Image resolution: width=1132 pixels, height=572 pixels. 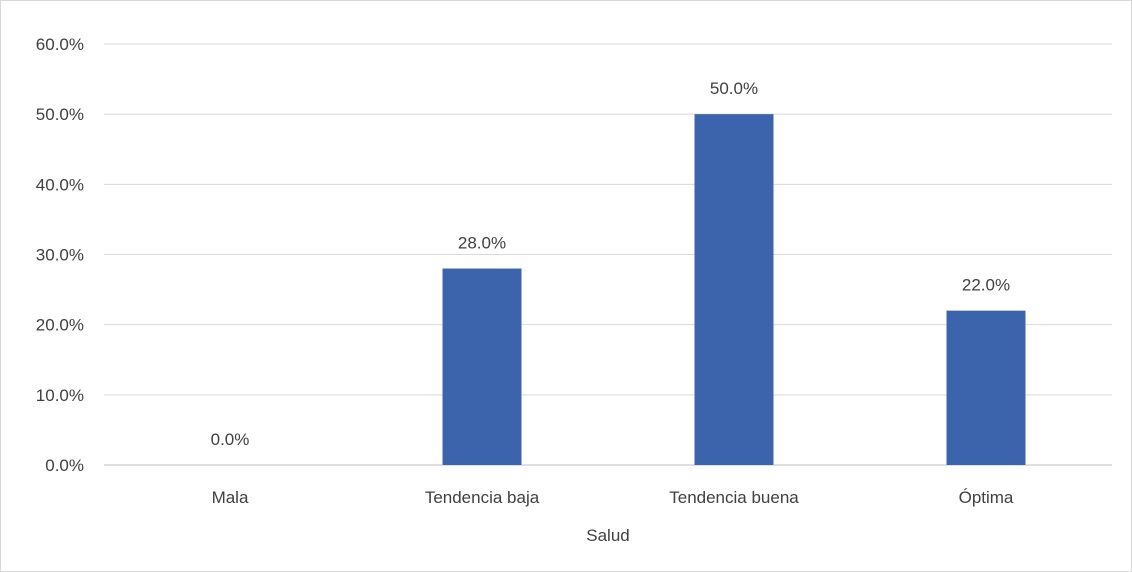 What do you see at coordinates (60, 325) in the screenshot?
I see `y-tick-label: 20.0%` at bounding box center [60, 325].